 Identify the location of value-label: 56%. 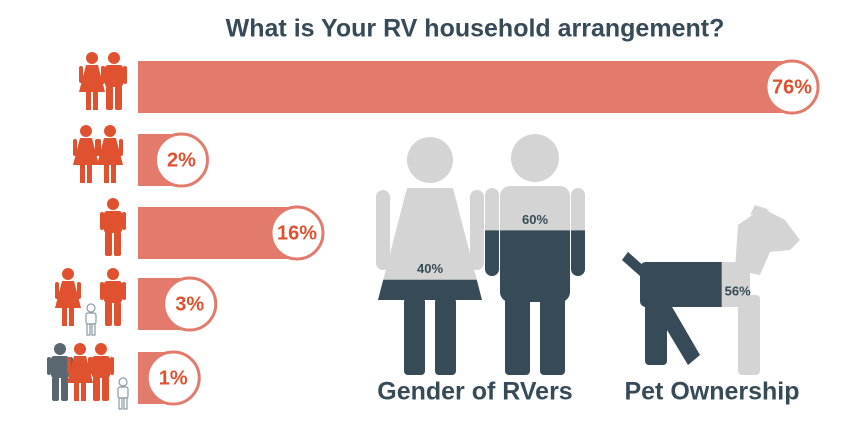
(738, 290).